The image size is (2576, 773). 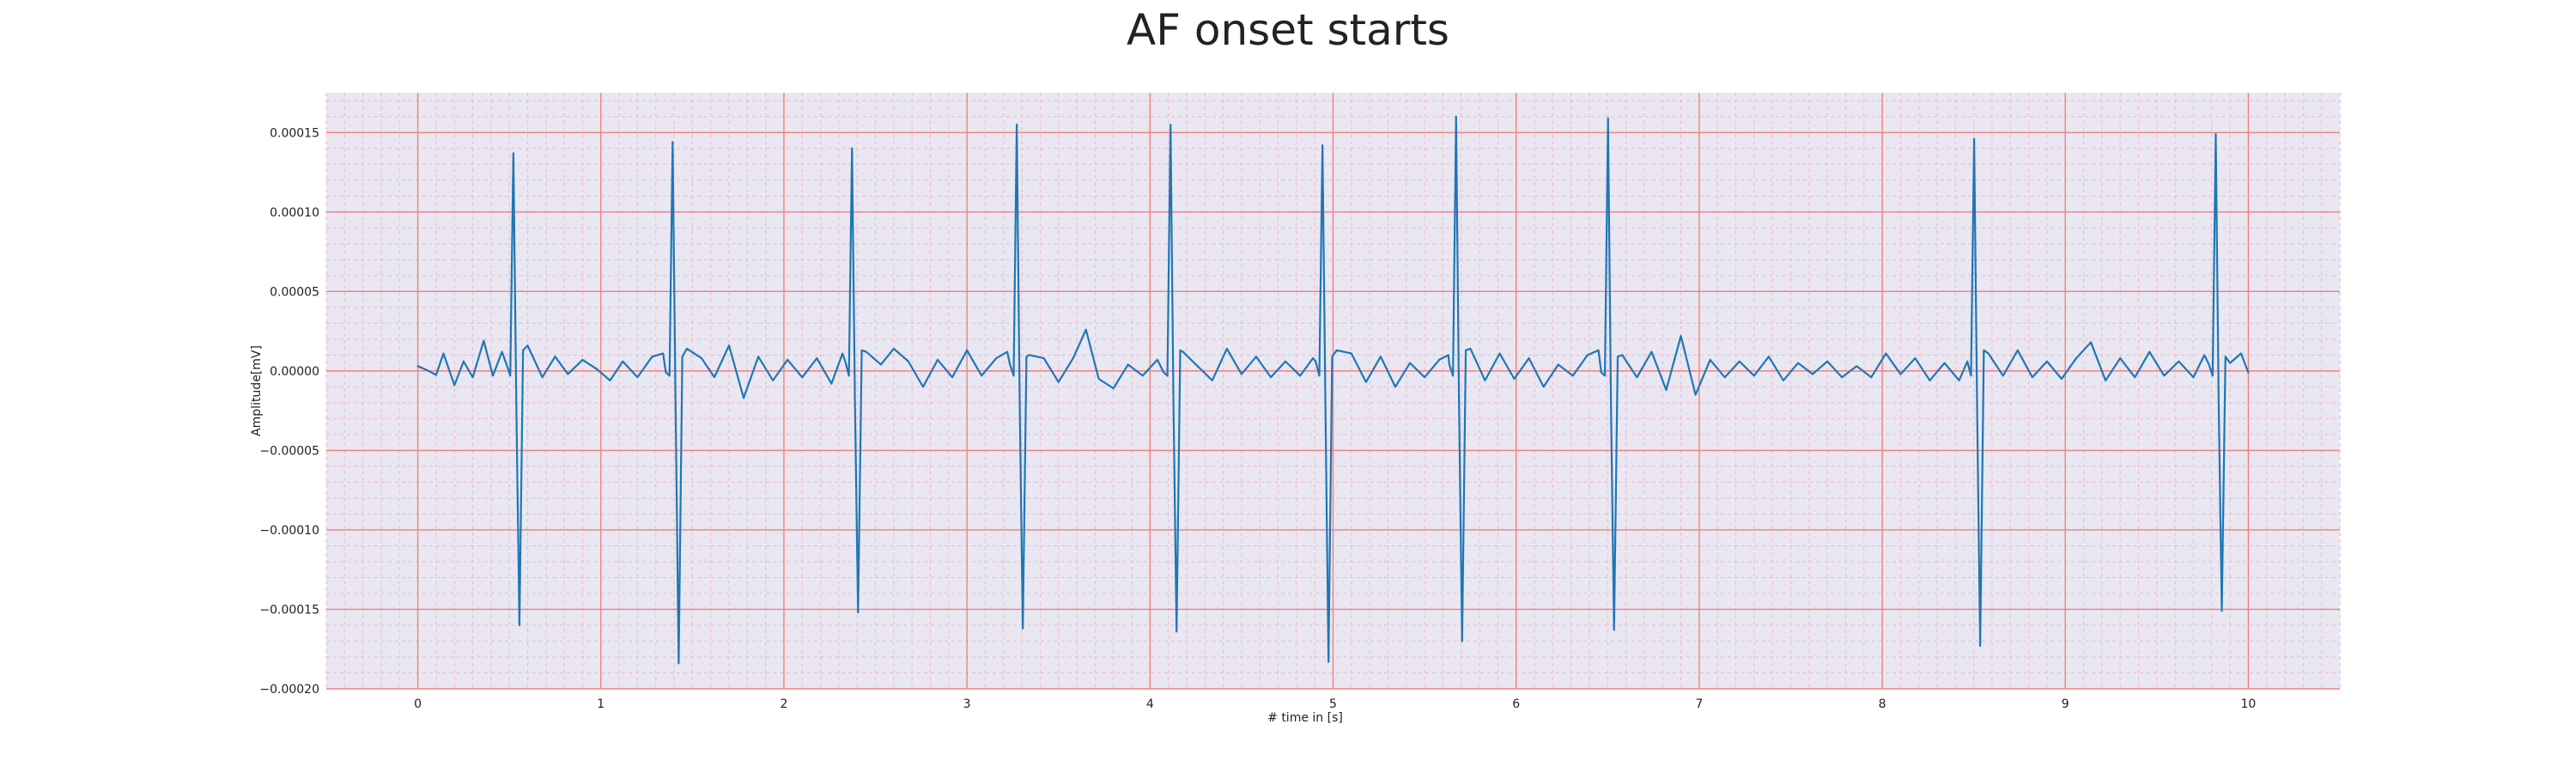 I want to click on x-tick-label: 1, so click(x=601, y=704).